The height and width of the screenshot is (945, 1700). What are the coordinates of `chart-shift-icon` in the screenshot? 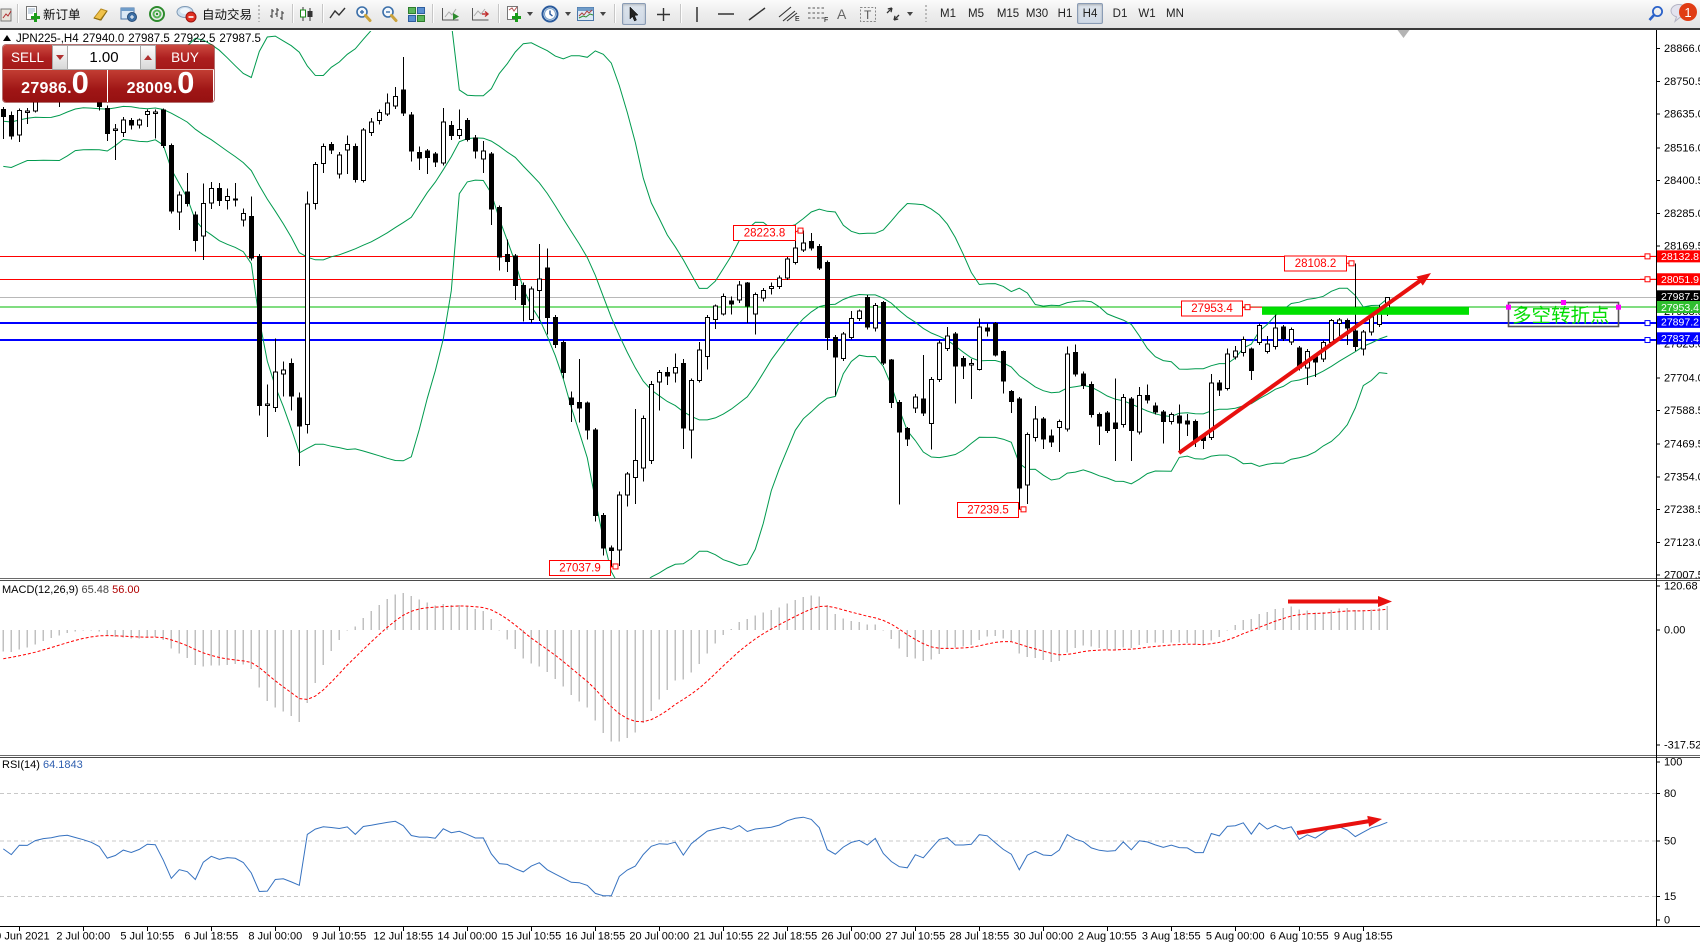 It's located at (451, 14).